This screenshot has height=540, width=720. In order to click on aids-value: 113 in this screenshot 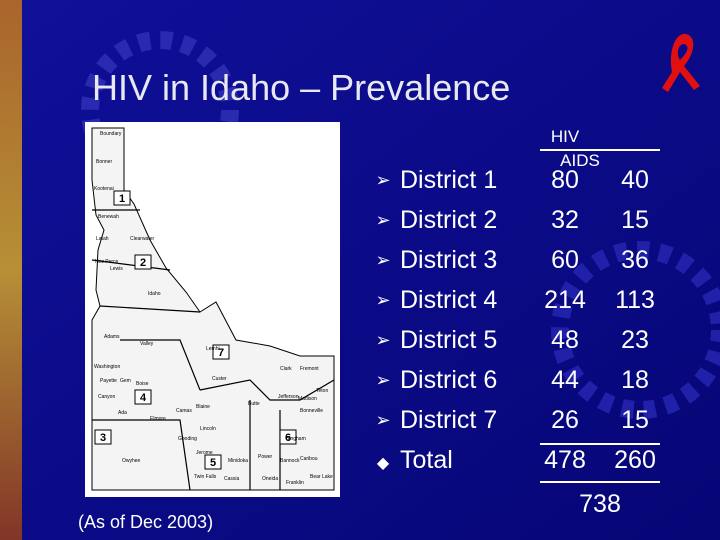, I will do `click(635, 300)`.